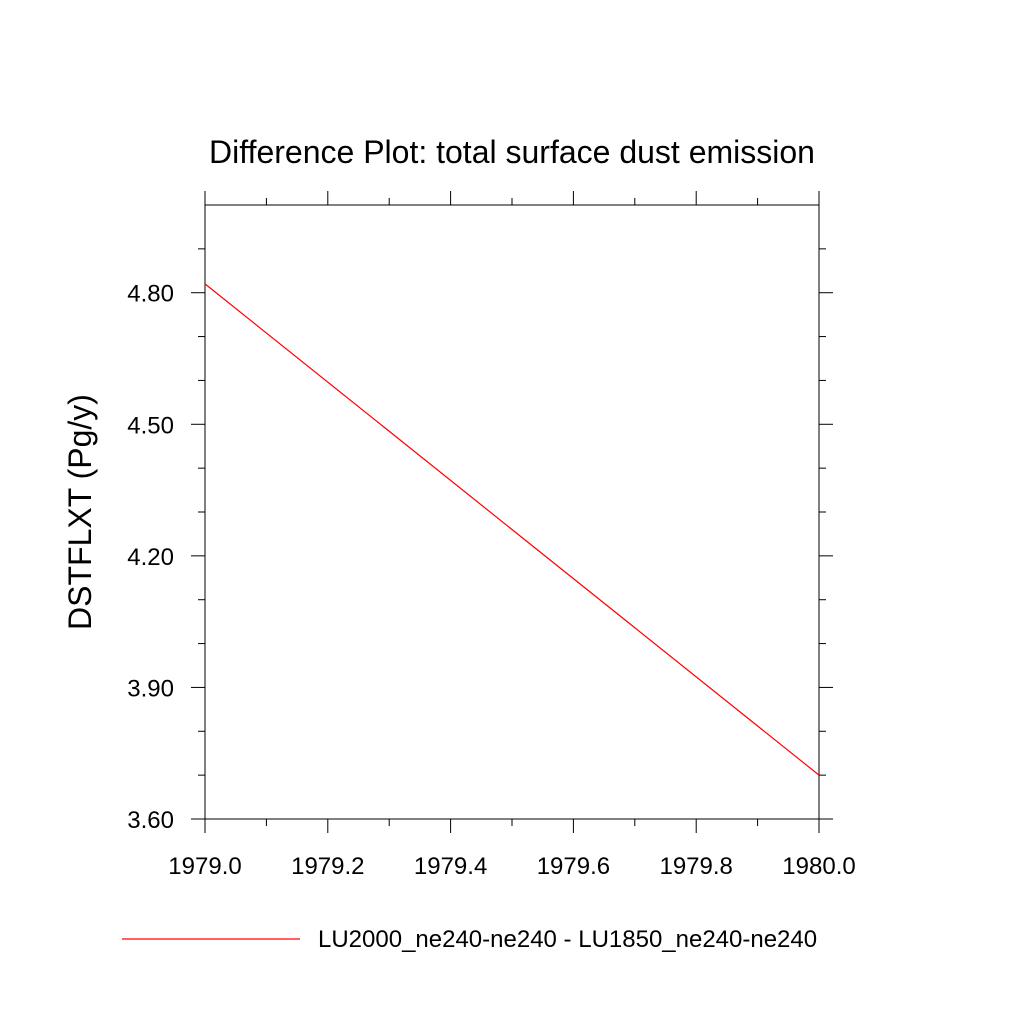 This screenshot has height=1024, width=1024. Describe the element at coordinates (150, 425) in the screenshot. I see `y-tick-label: 4.50` at that location.